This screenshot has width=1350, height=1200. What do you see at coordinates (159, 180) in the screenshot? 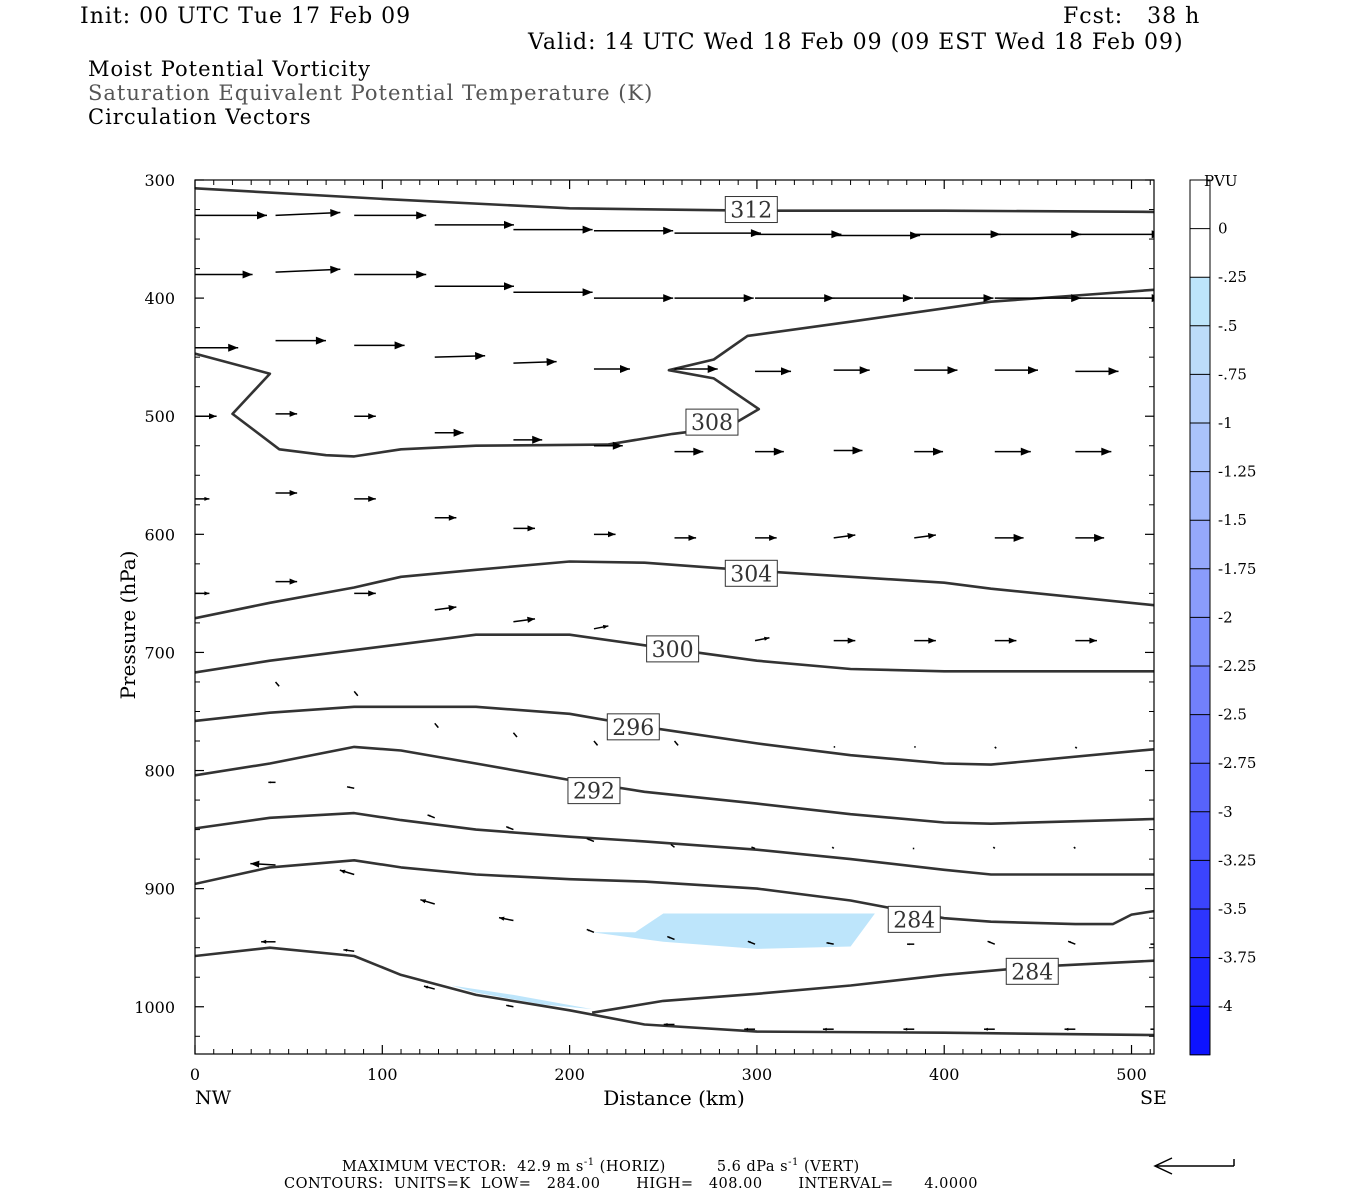
I see `y-tick-label: 300` at bounding box center [159, 180].